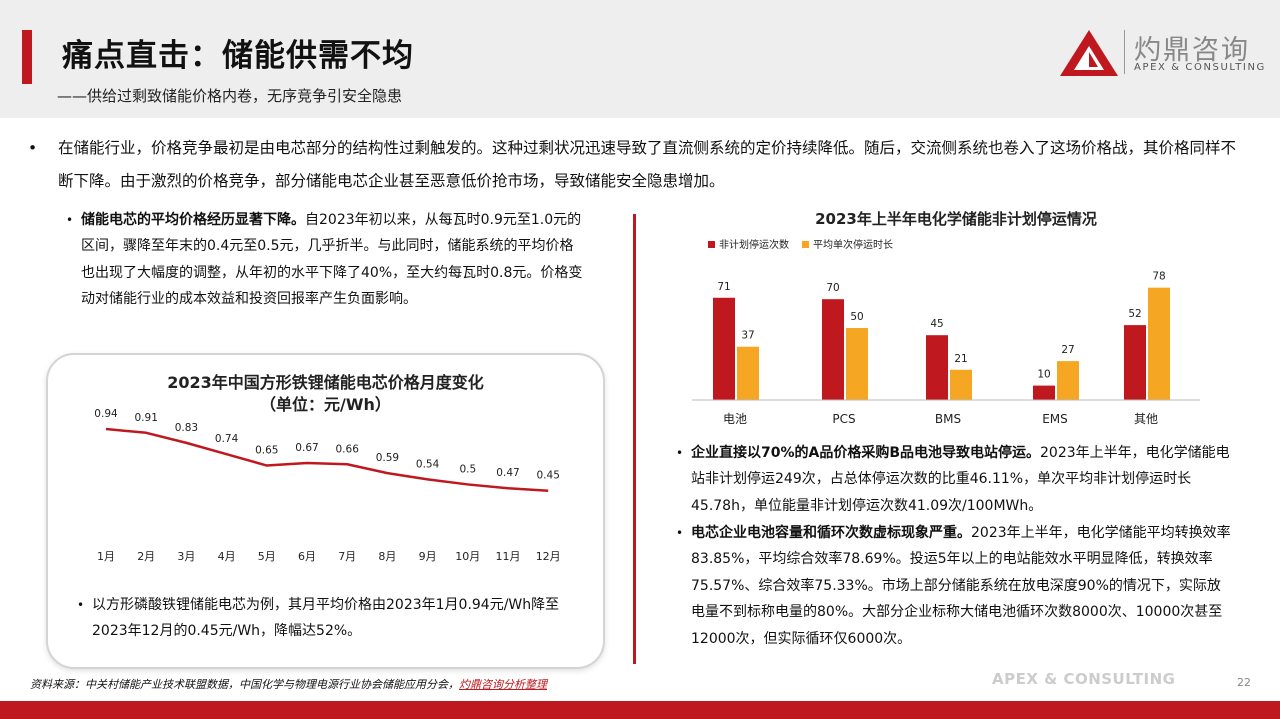 The width and height of the screenshot is (1280, 719). I want to click on legend-label-1: 非计划停运次数, so click(754, 244).